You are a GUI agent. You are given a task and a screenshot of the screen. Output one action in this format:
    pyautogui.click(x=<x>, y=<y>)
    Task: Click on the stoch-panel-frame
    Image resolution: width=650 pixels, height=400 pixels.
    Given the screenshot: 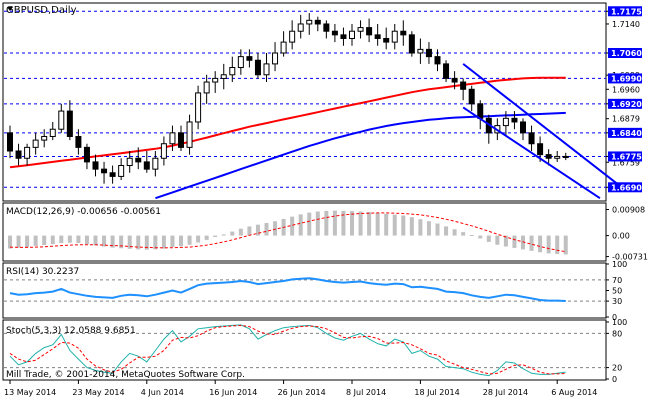 What is the action you would take?
    pyautogui.click(x=304, y=350)
    